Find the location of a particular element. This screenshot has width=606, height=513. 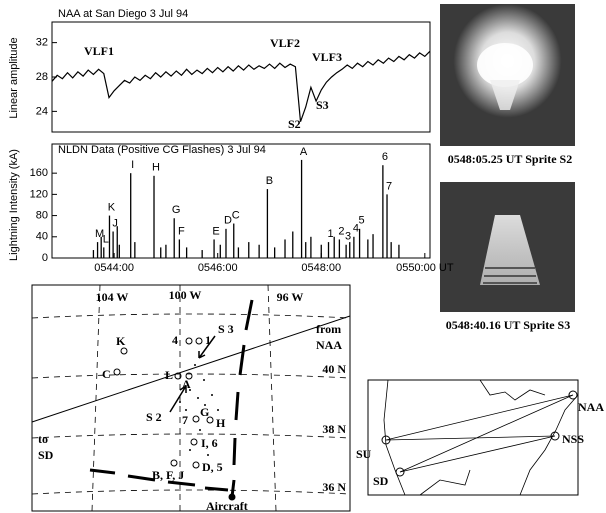

map-label: H is located at coordinates (221, 423).